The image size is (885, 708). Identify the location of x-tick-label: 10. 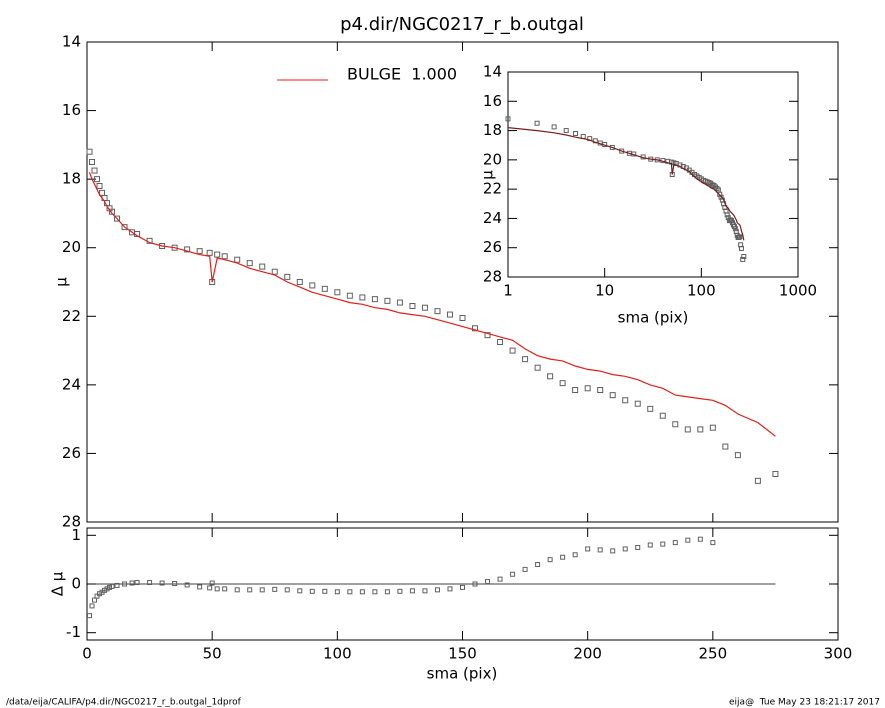
(604, 291).